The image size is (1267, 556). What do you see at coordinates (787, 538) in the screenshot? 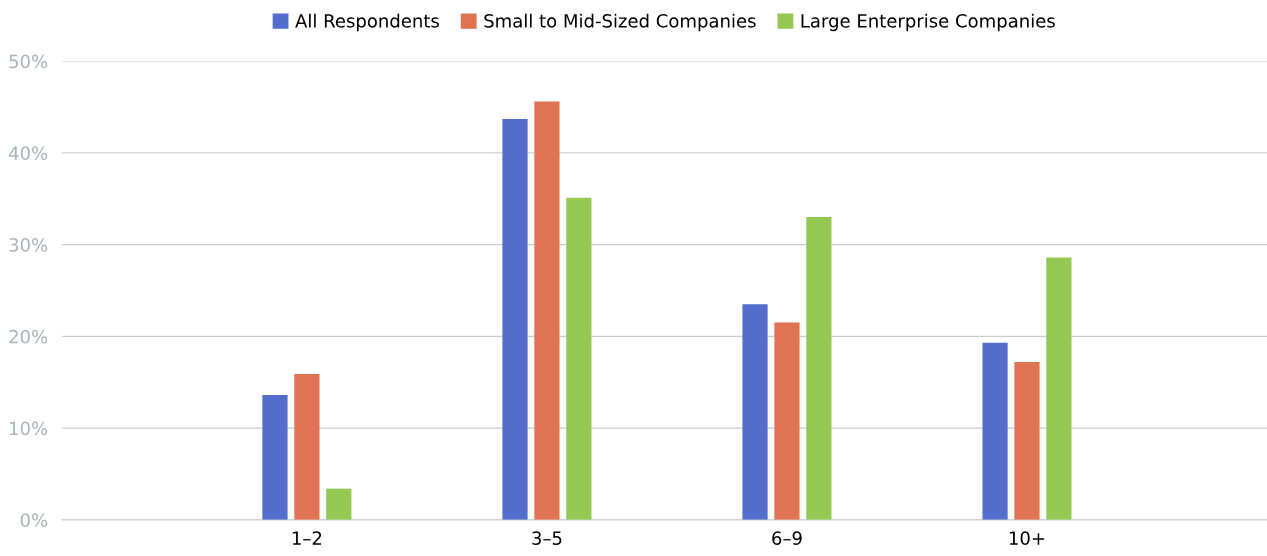
I see `x-tick-label: 6–9` at bounding box center [787, 538].